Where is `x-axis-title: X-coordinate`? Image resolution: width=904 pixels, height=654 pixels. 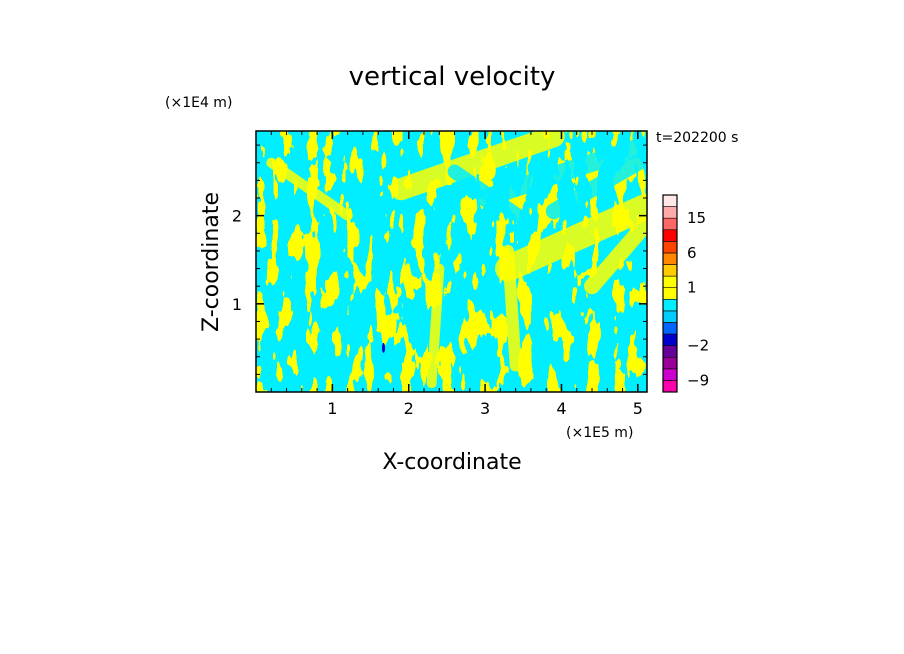 x-axis-title: X-coordinate is located at coordinates (451, 462).